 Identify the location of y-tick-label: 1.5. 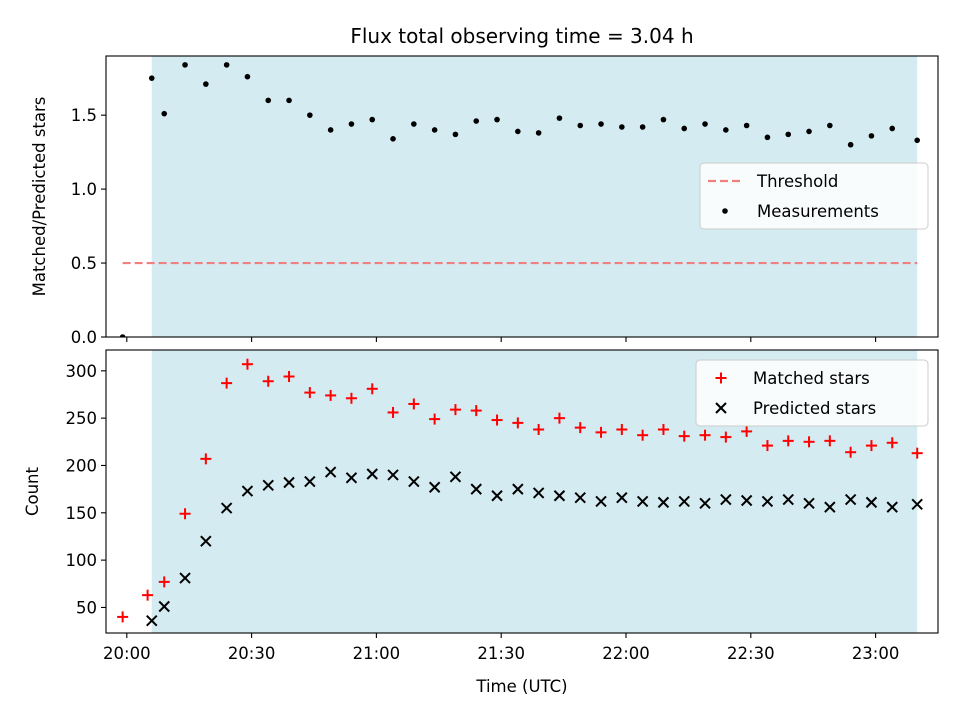
(84, 115).